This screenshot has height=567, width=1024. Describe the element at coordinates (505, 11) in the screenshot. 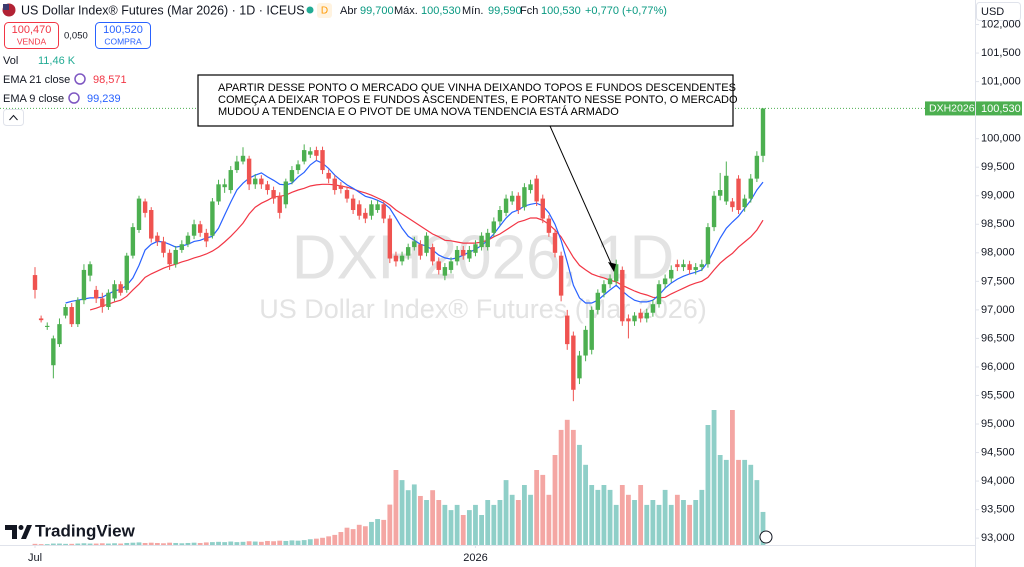

I see `quote-value: 99,590` at that location.